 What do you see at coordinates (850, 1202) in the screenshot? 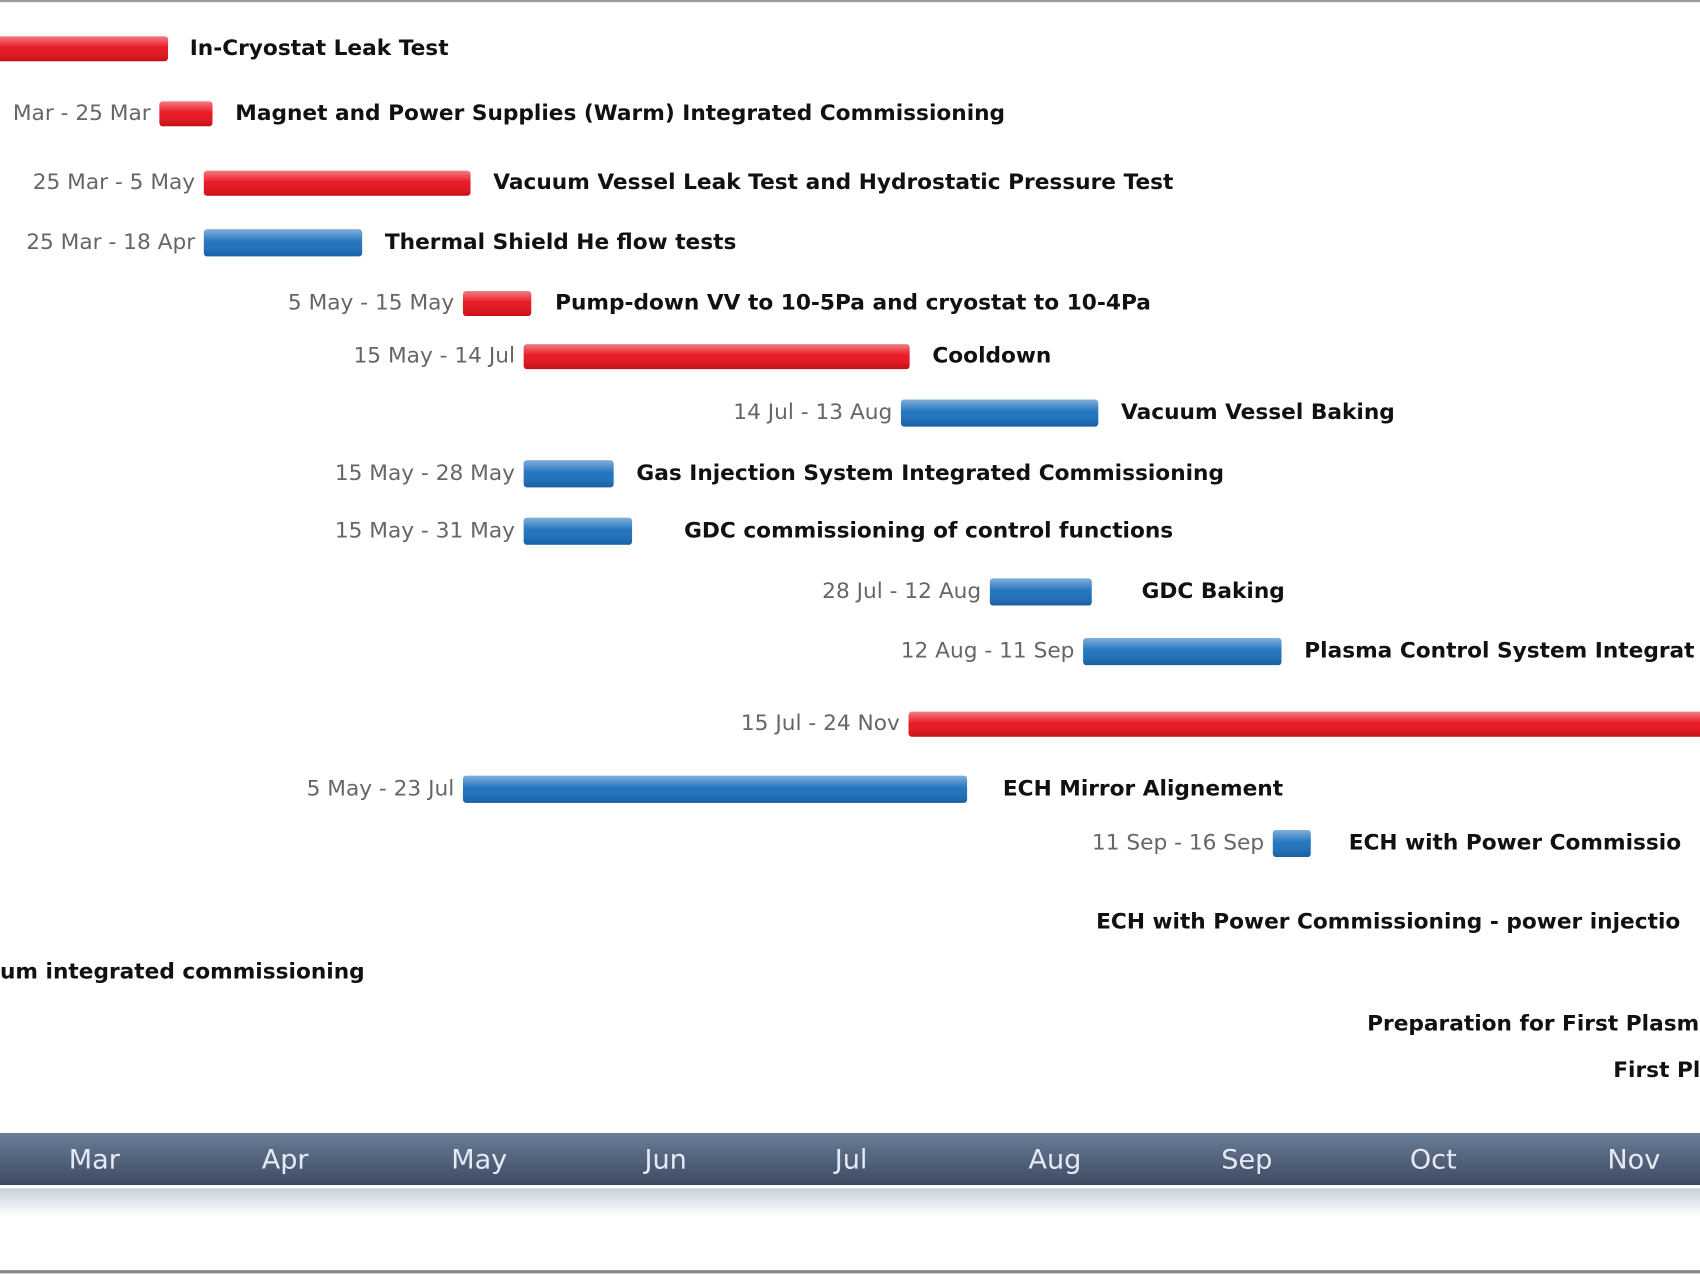
I see `timeline-shadow` at bounding box center [850, 1202].